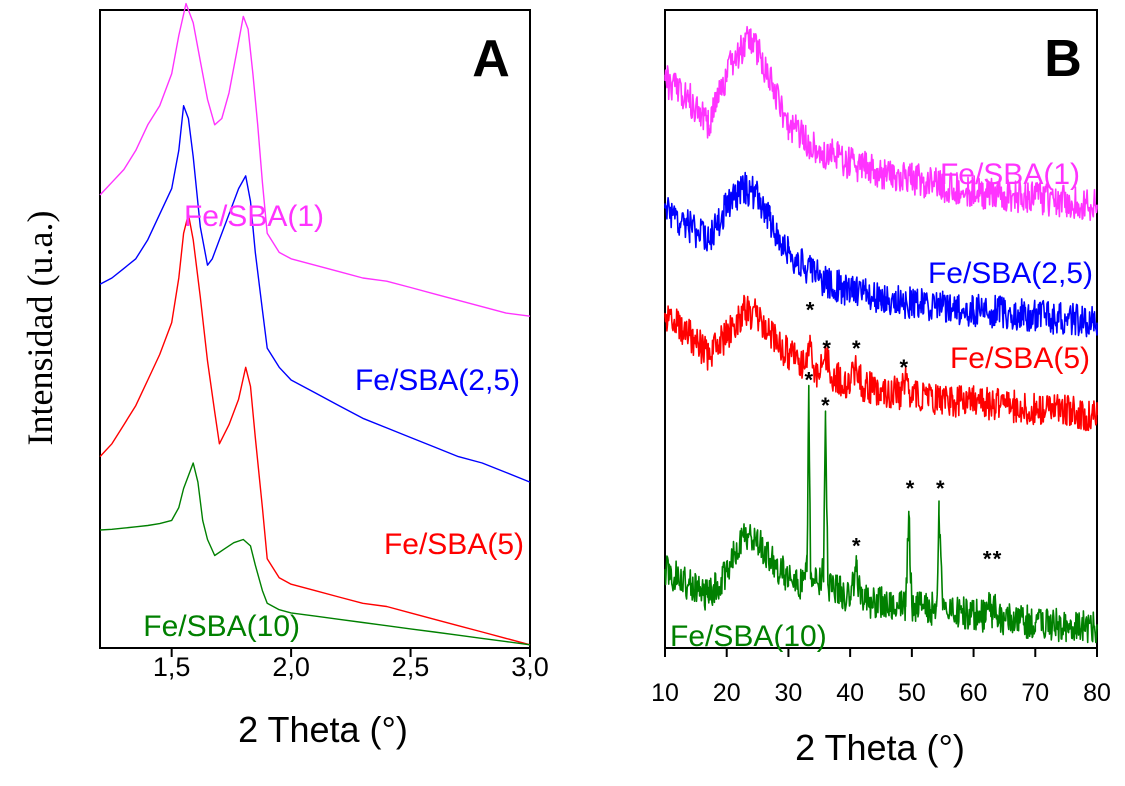 The image size is (1125, 786). What do you see at coordinates (323, 729) in the screenshot?
I see `panel-a-x-axis-label: 2 Theta (°)` at bounding box center [323, 729].